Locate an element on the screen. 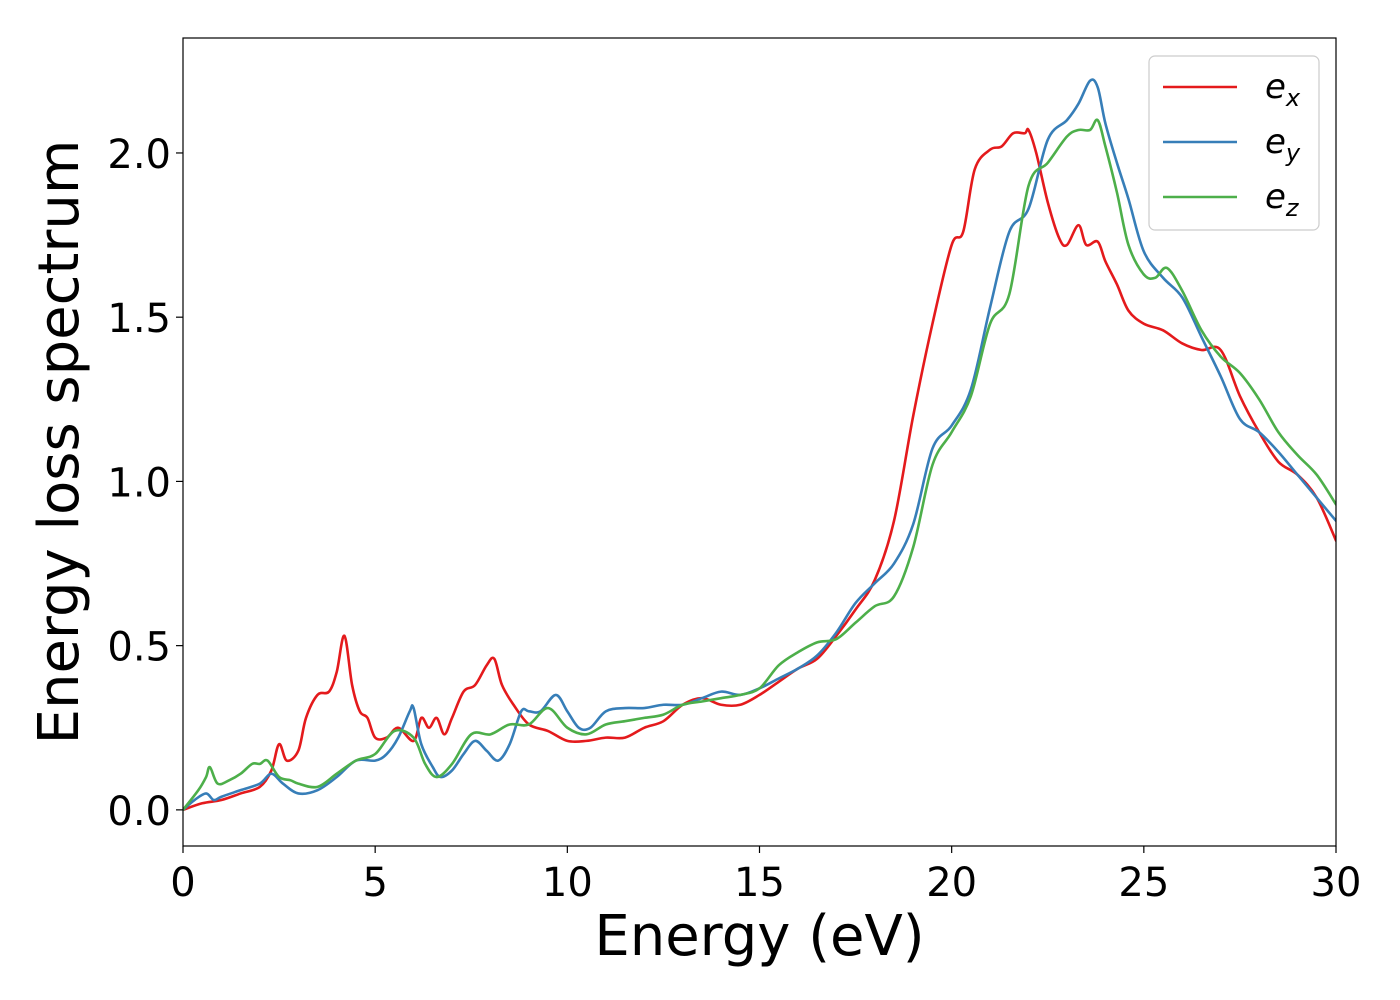 The width and height of the screenshot is (1400, 1000). y-tick-label: 0.5 is located at coordinates (139, 648).